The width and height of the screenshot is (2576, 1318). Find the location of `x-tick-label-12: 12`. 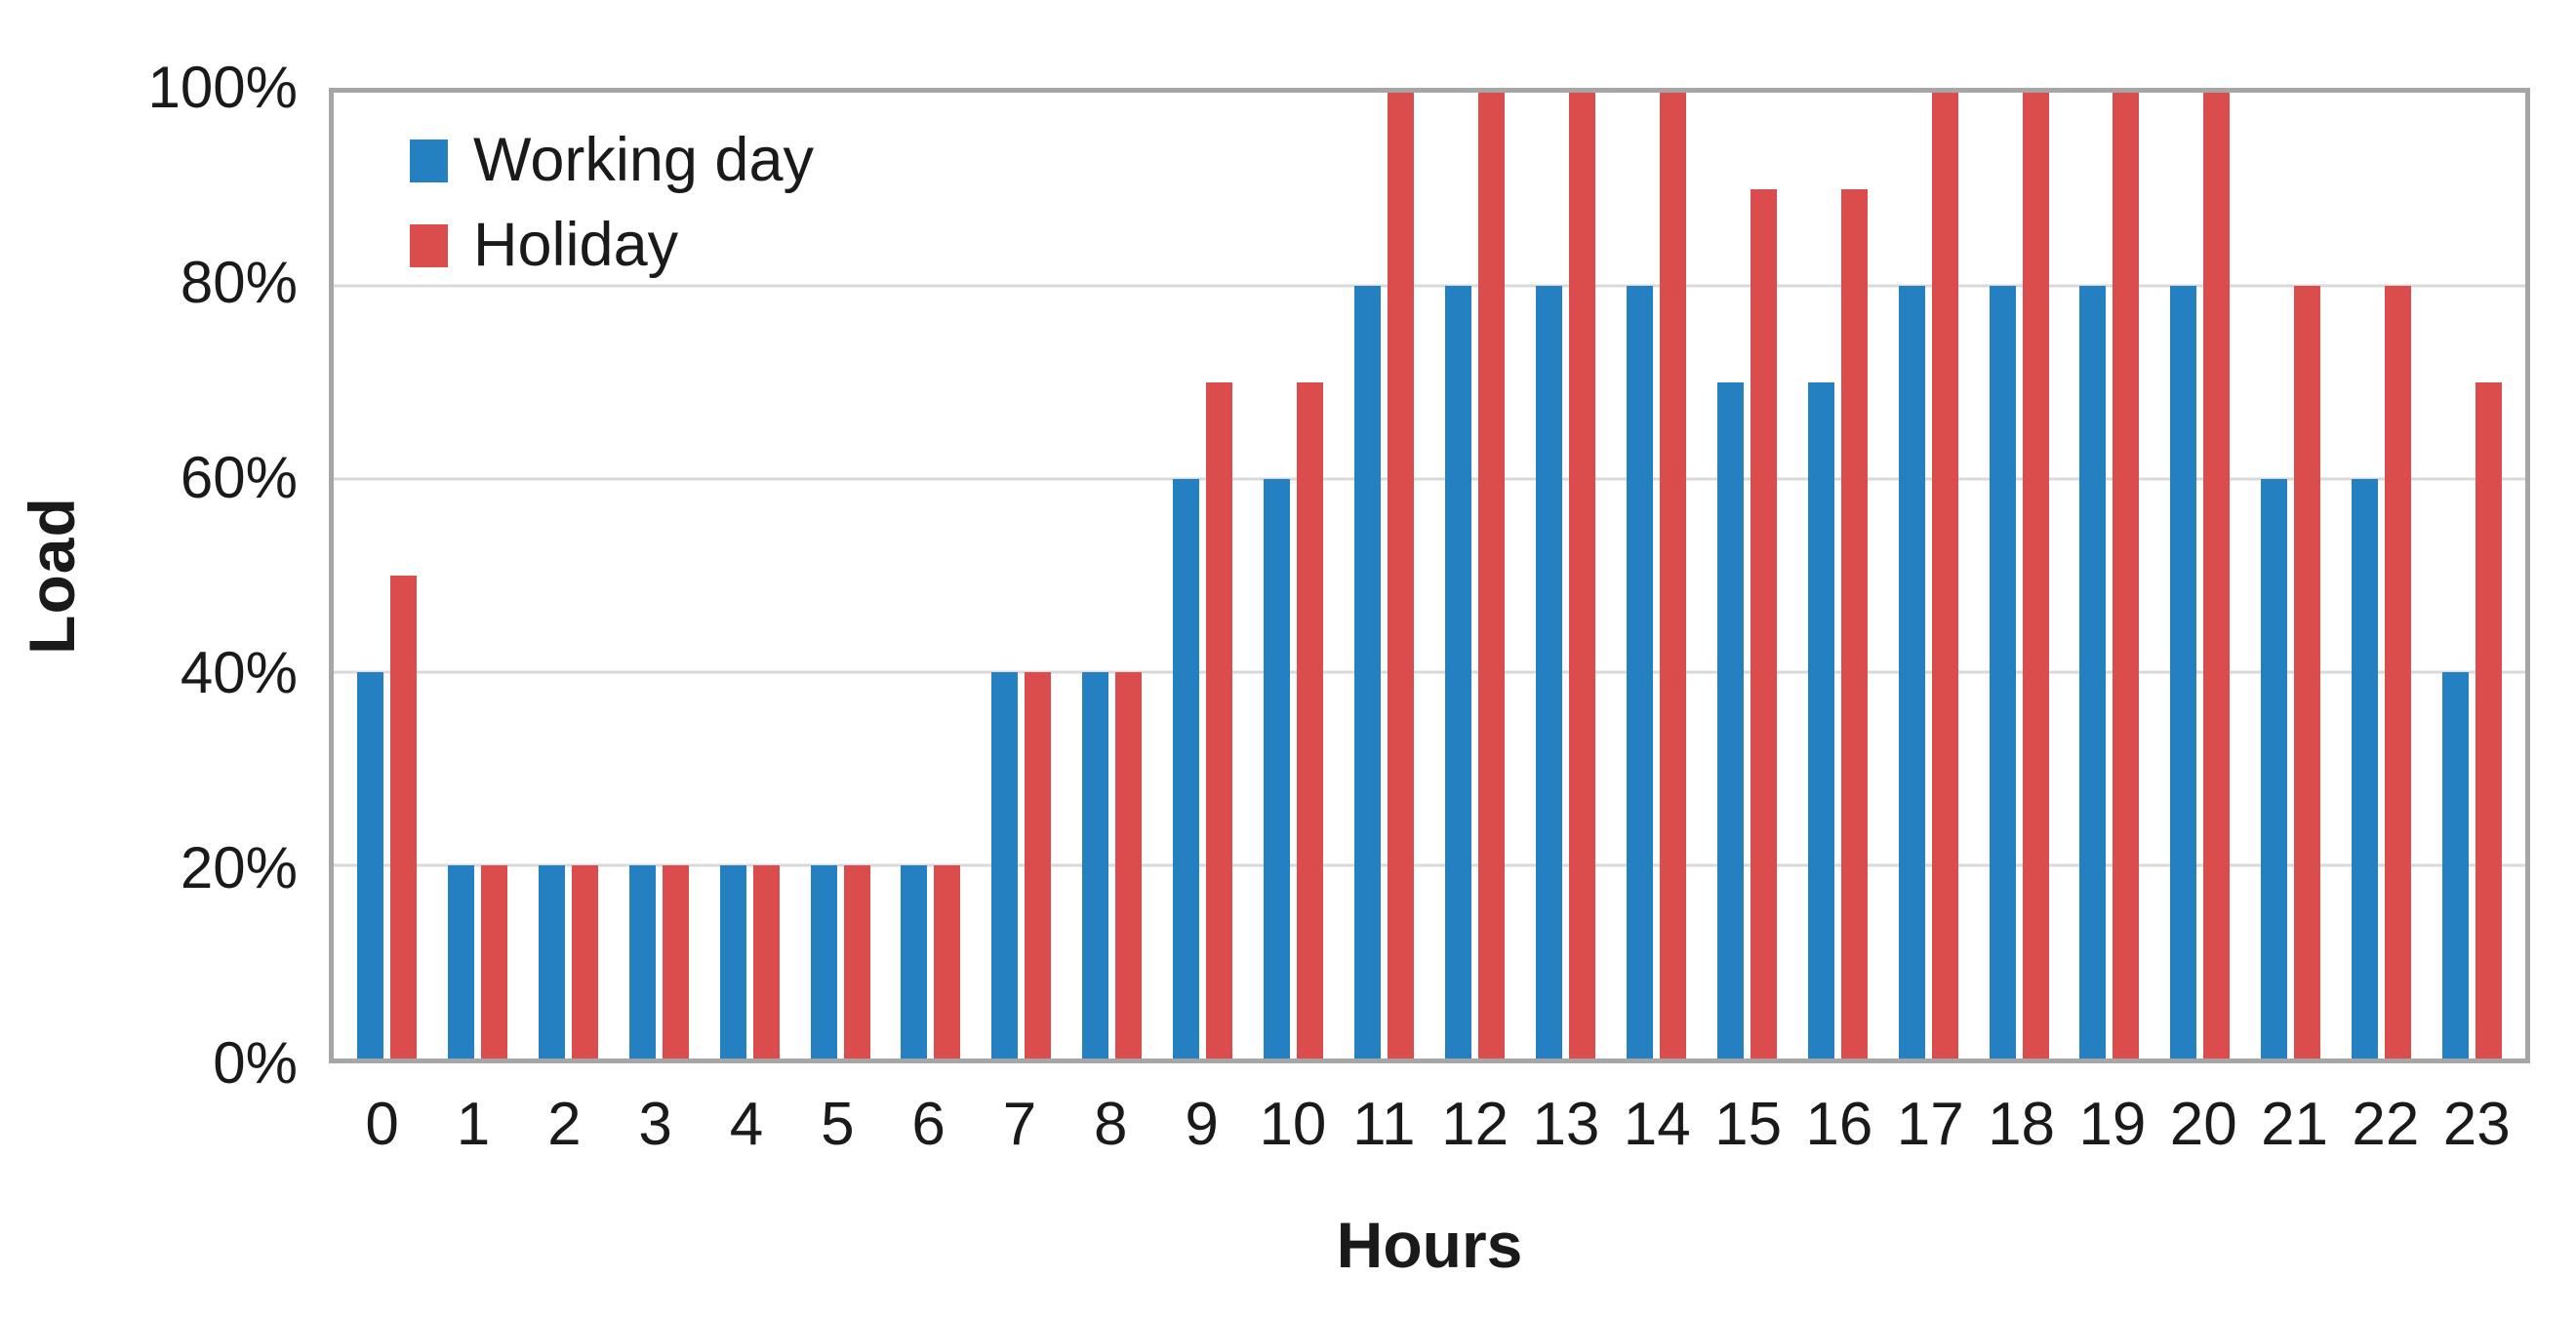

x-tick-label-12: 12 is located at coordinates (1475, 1124).